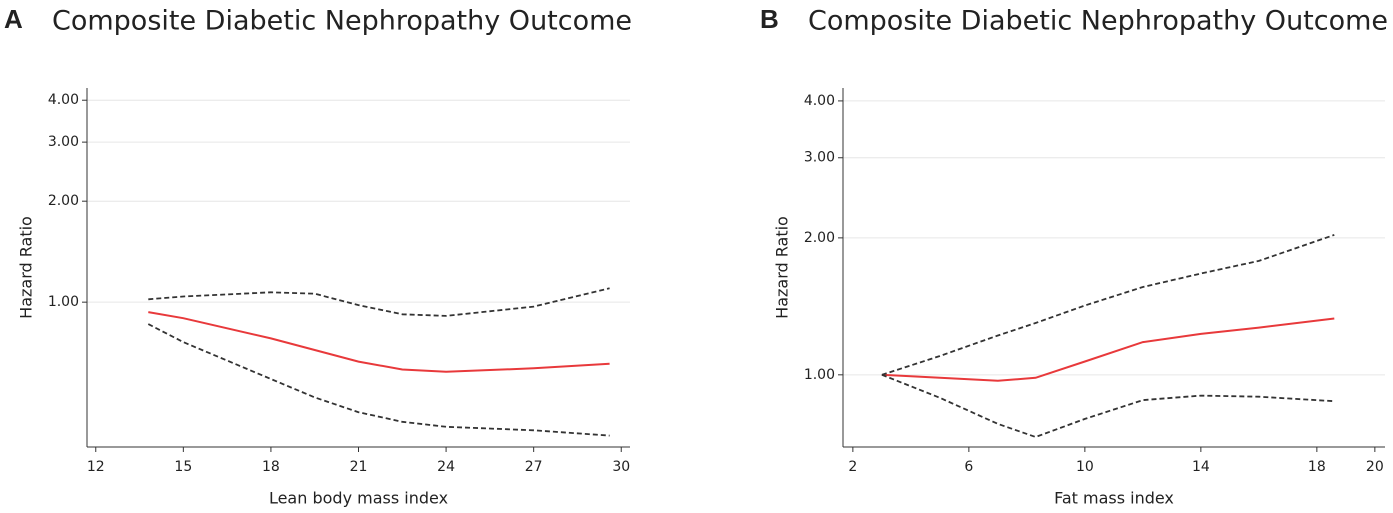 Image resolution: width=1393 pixels, height=513 pixels. I want to click on panel-letter: A, so click(13, 19).